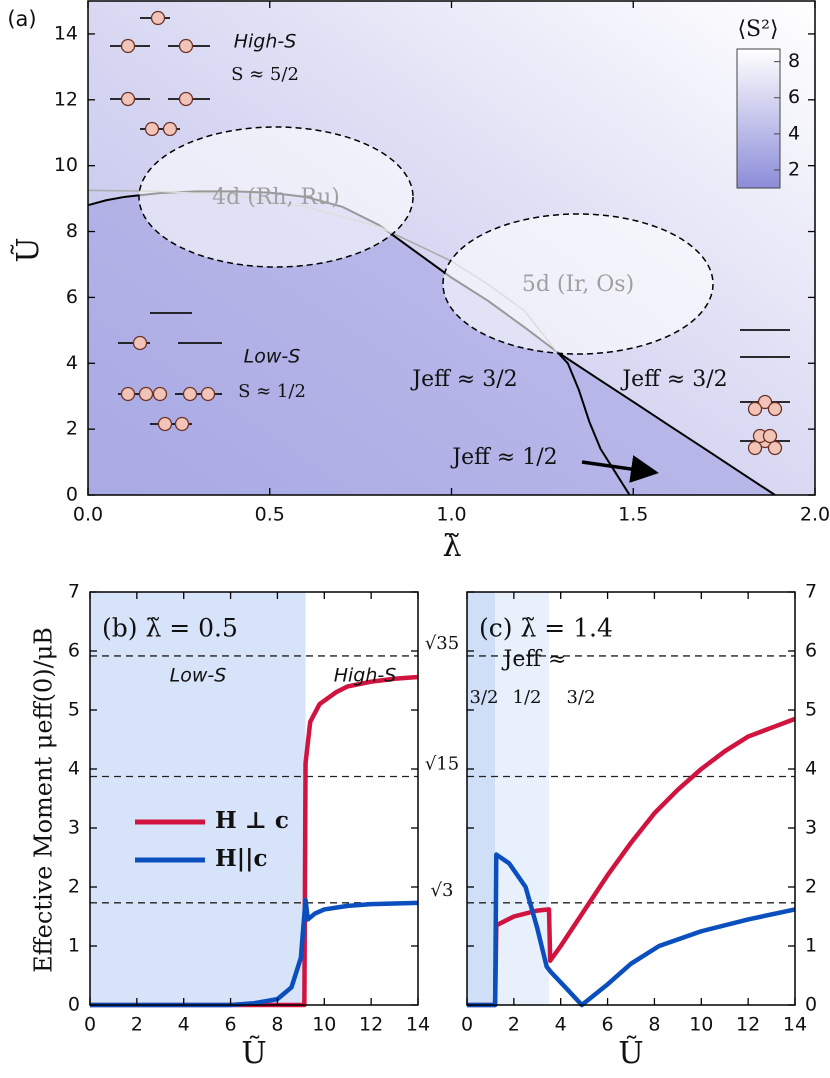 This screenshot has width=830, height=1078. Describe the element at coordinates (484, 697) in the screenshot. I see `annotation: 3/2` at that location.